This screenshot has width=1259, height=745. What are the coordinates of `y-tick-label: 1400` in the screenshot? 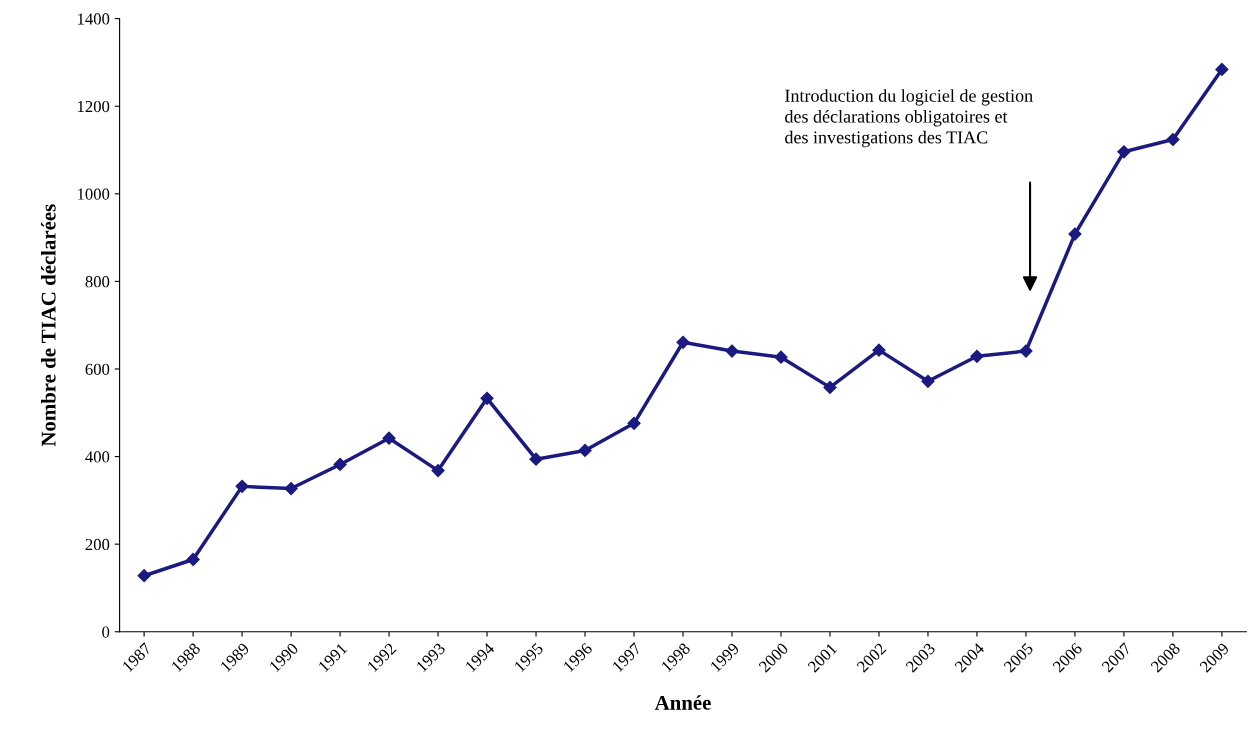 It's located at (94, 19).